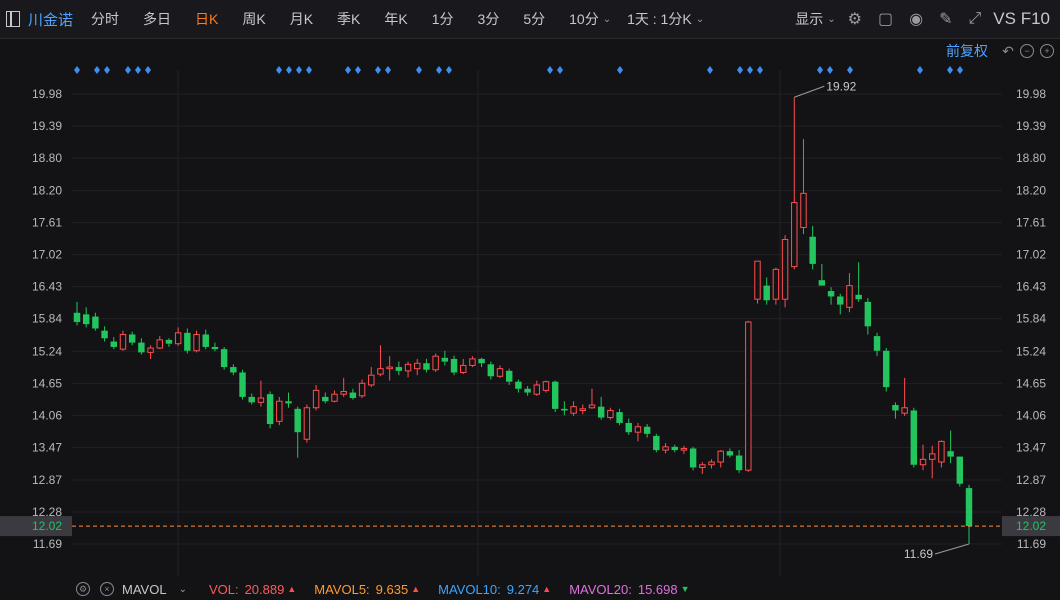 The width and height of the screenshot is (1060, 600). What do you see at coordinates (13, 19) in the screenshot?
I see `panel-toggle-icon` at bounding box center [13, 19].